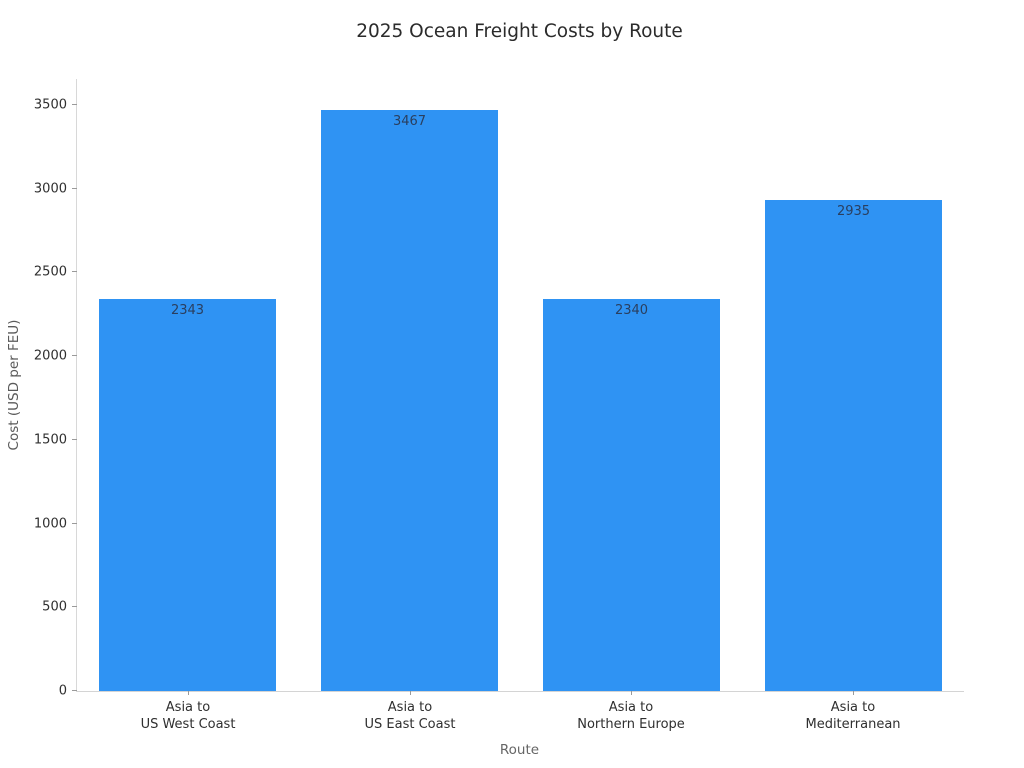 Image resolution: width=1024 pixels, height=768 pixels. Describe the element at coordinates (50, 189) in the screenshot. I see `y-tick-label: 3000` at that location.